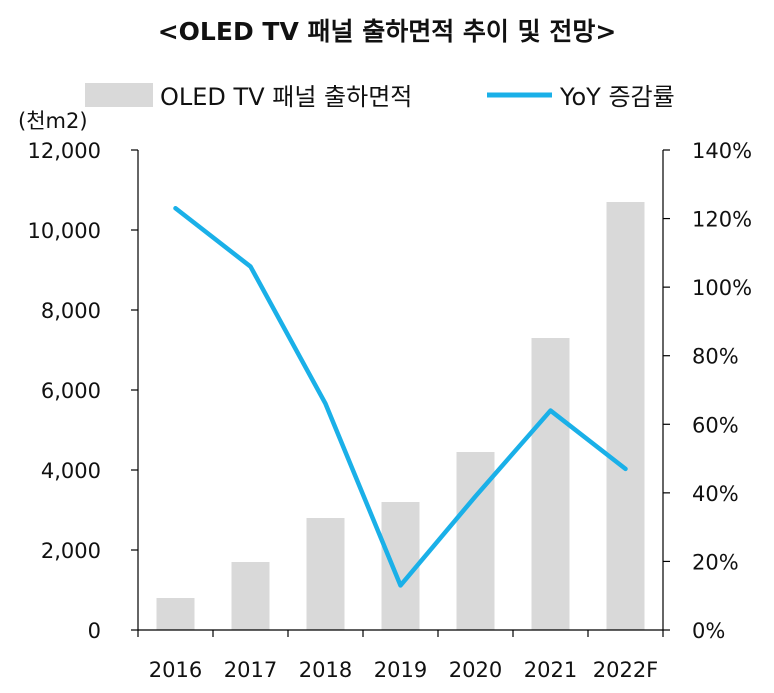 The image size is (774, 693). What do you see at coordinates (475, 670) in the screenshot?
I see `x-tick-label: 2020` at bounding box center [475, 670].